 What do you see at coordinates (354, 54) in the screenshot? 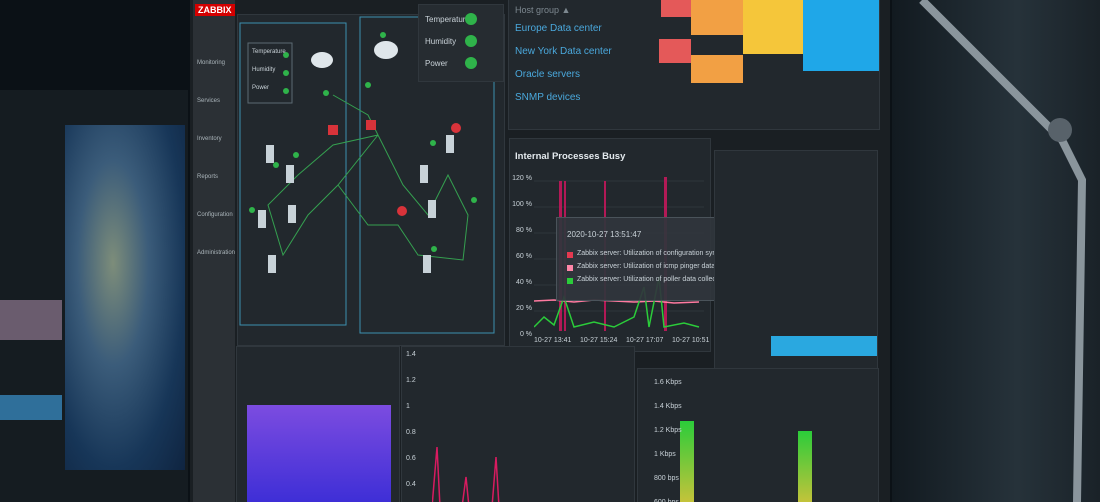
I see `clouds` at bounding box center [354, 54].